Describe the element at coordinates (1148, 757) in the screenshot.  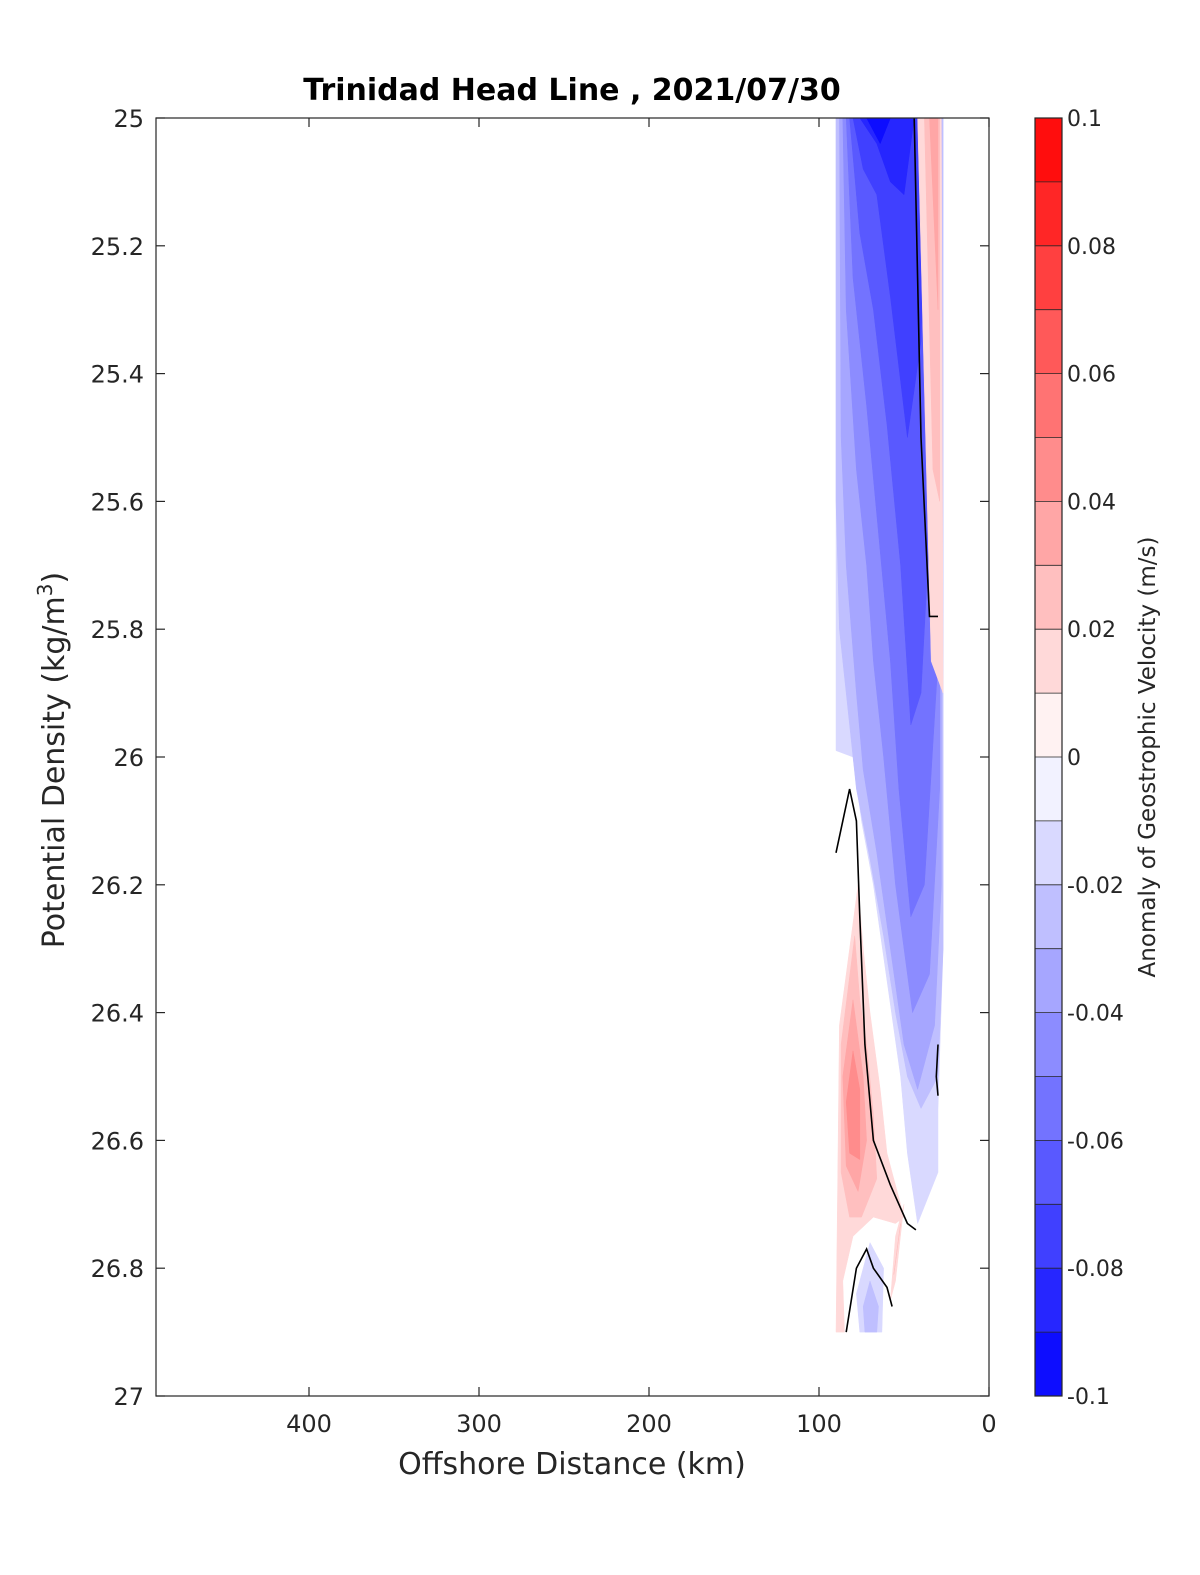
I see `colorbar-label: Anomaly of Geostrophic Velocity (m/s)` at that location.